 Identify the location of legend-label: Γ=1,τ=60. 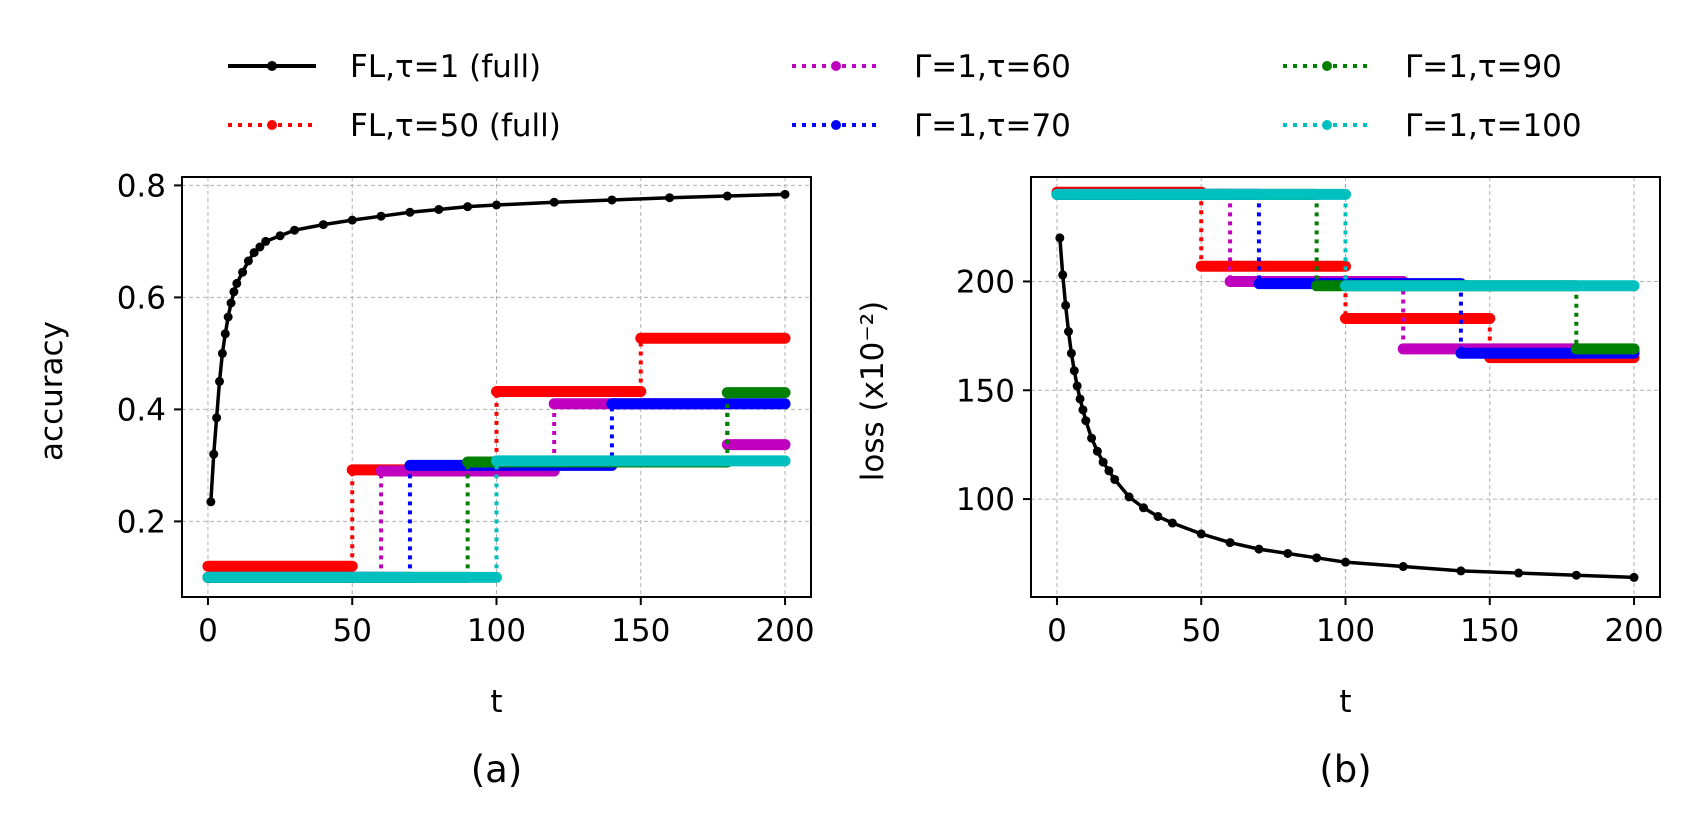
(992, 67).